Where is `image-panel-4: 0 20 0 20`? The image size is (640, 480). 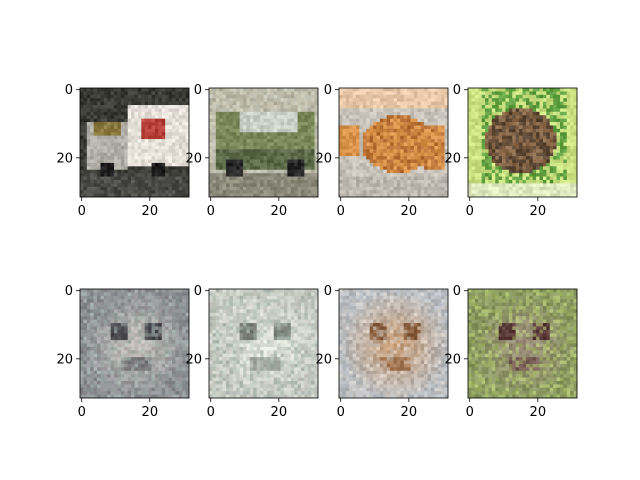
image-panel-4: 0 20 0 20 is located at coordinates (511, 151).